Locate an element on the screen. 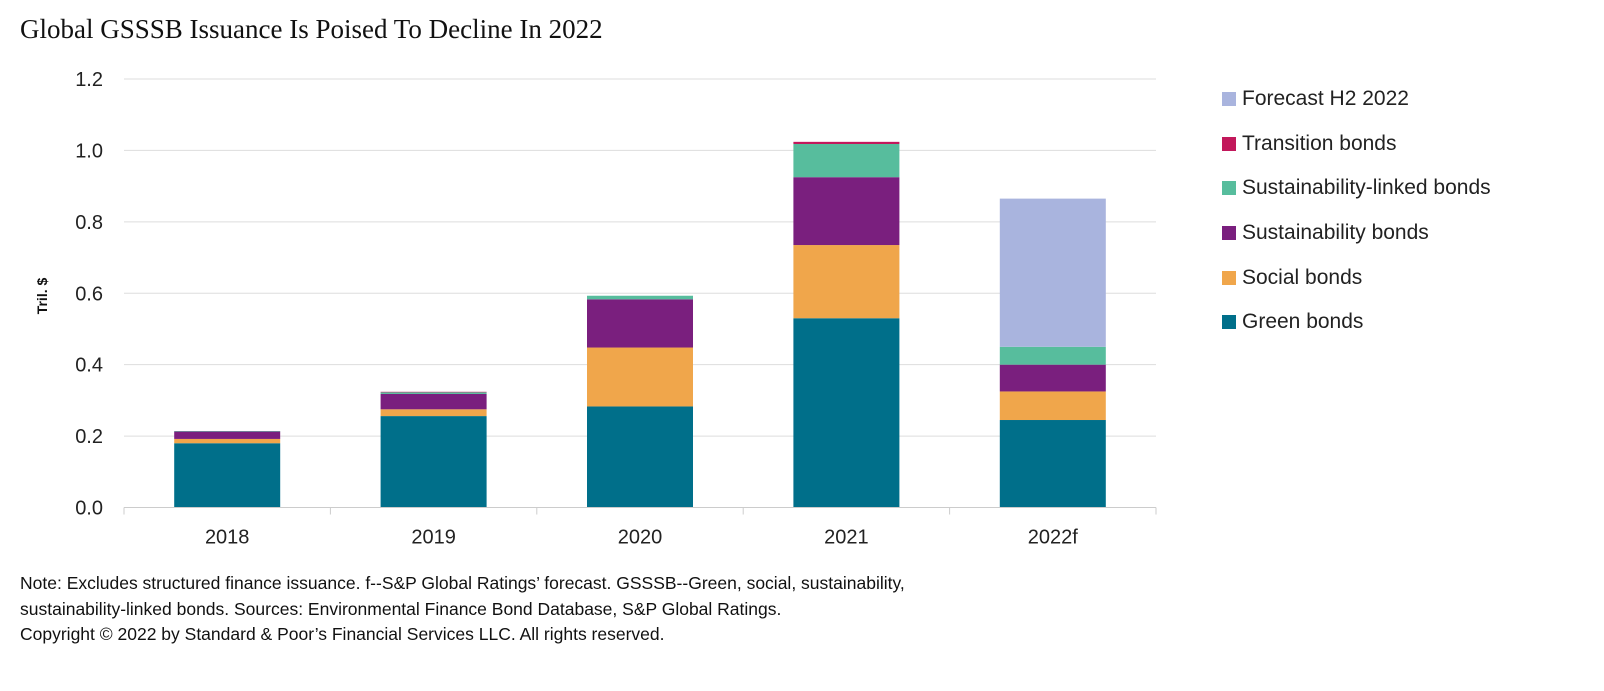  x-tick-label: 2020 is located at coordinates (640, 538).